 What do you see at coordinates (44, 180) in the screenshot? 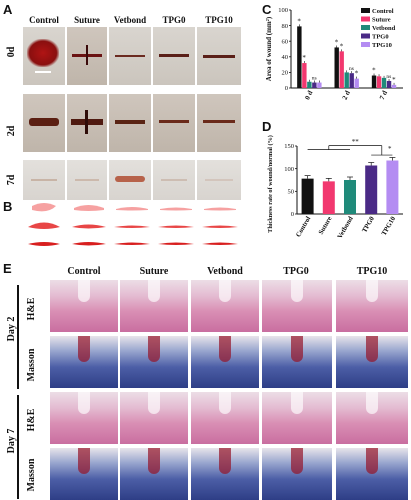
I see `wound-photo-control-7d` at bounding box center [44, 180].